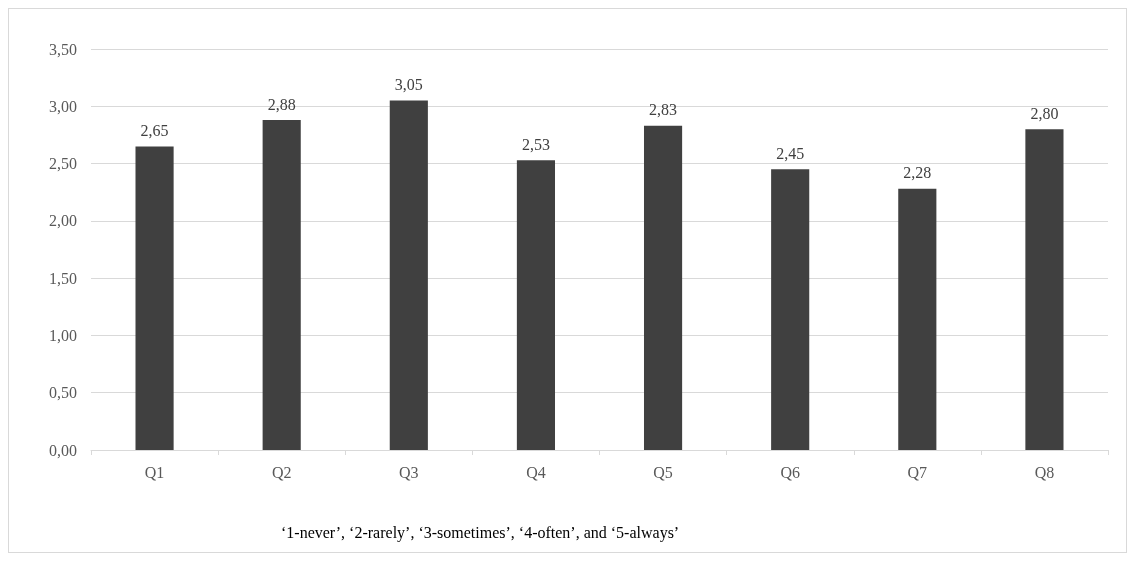 The height and width of the screenshot is (563, 1137). I want to click on y-tick-label: 0,00, so click(63, 450).